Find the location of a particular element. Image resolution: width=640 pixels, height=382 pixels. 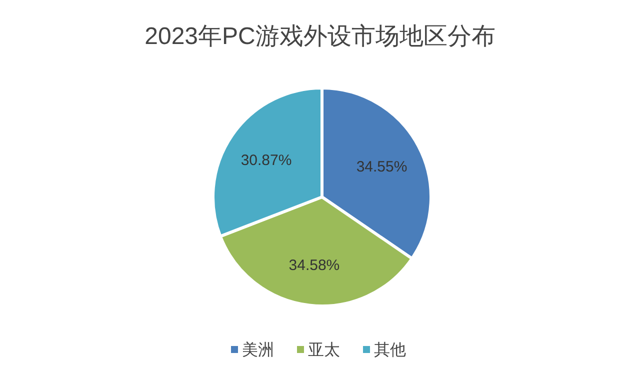

legend-label: 美洲 is located at coordinates (258, 350).